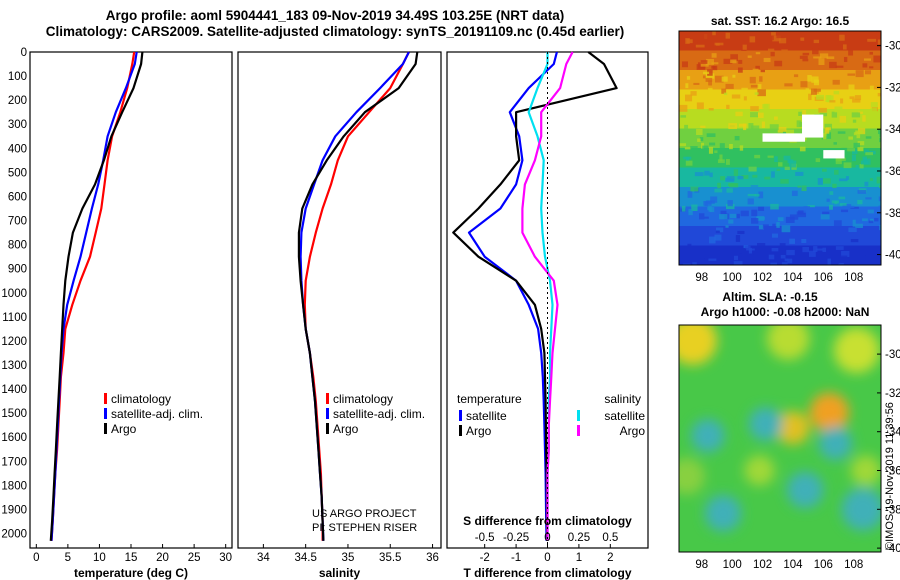 The width and height of the screenshot is (900, 580). I want to click on sst-lat-tick-label: -40, so click(892, 256).